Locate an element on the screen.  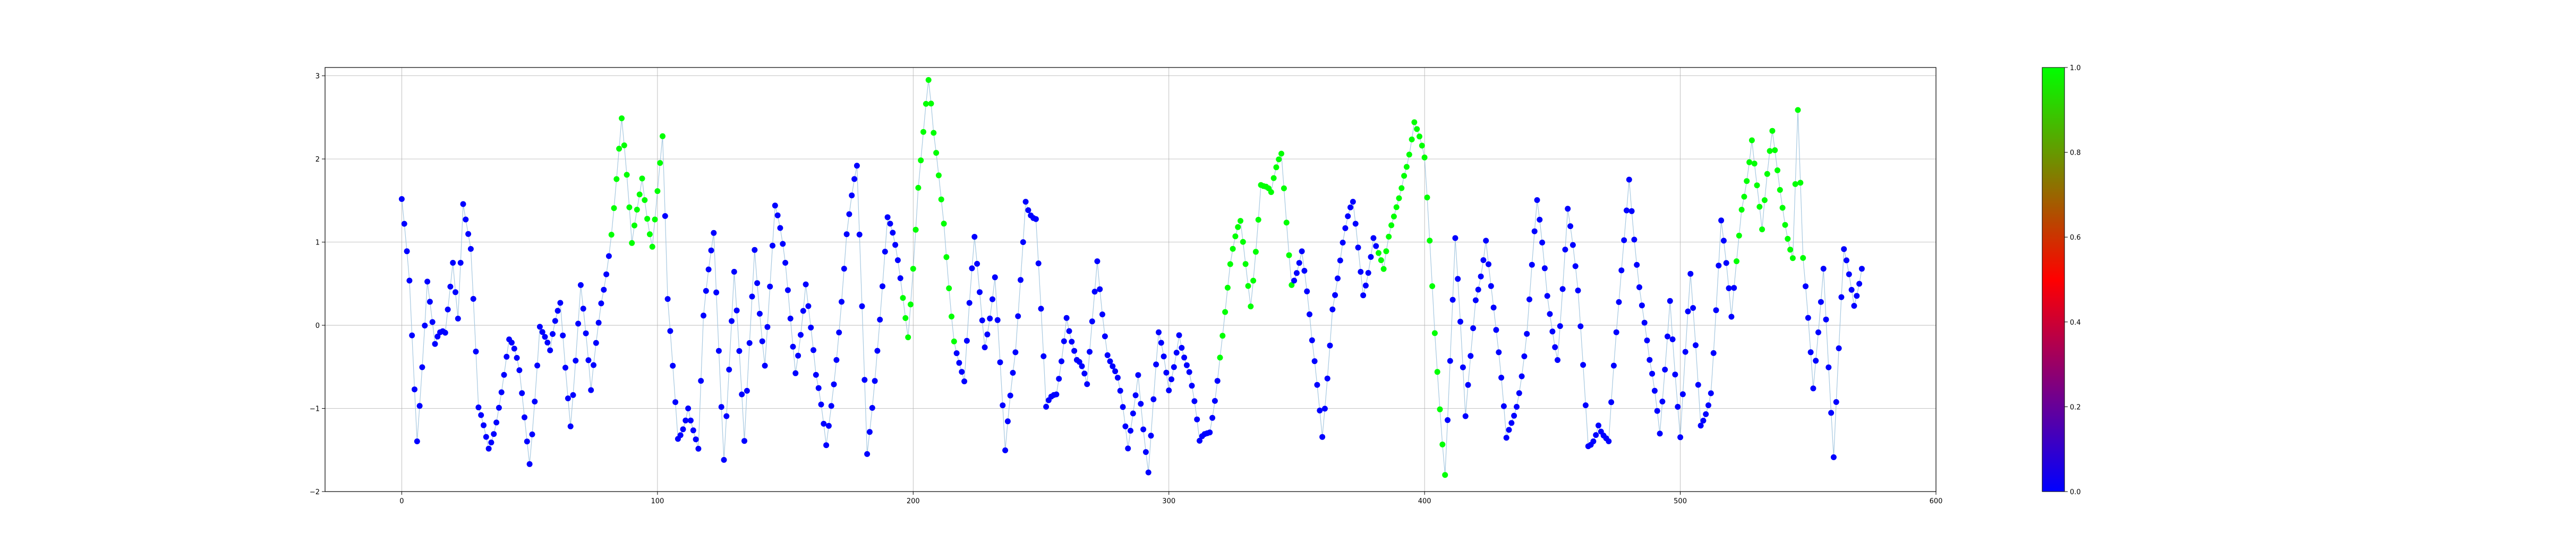
x-tick-label: 400 is located at coordinates (1425, 501).